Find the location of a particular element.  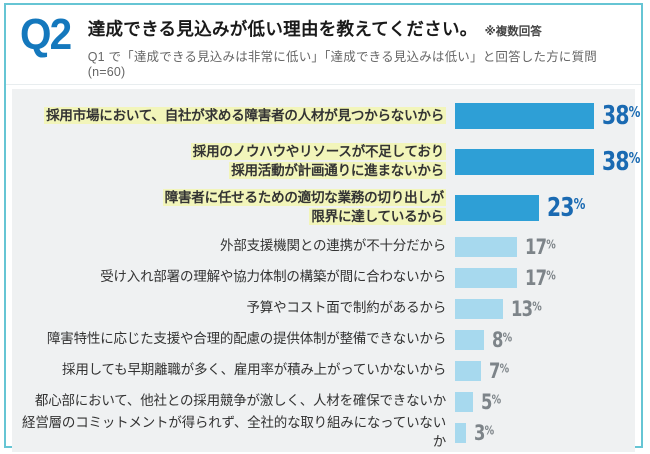

bar-label-line: 経営層のコミットメントが得られず、全社的な取り組みになっていないか is located at coordinates (234, 431).